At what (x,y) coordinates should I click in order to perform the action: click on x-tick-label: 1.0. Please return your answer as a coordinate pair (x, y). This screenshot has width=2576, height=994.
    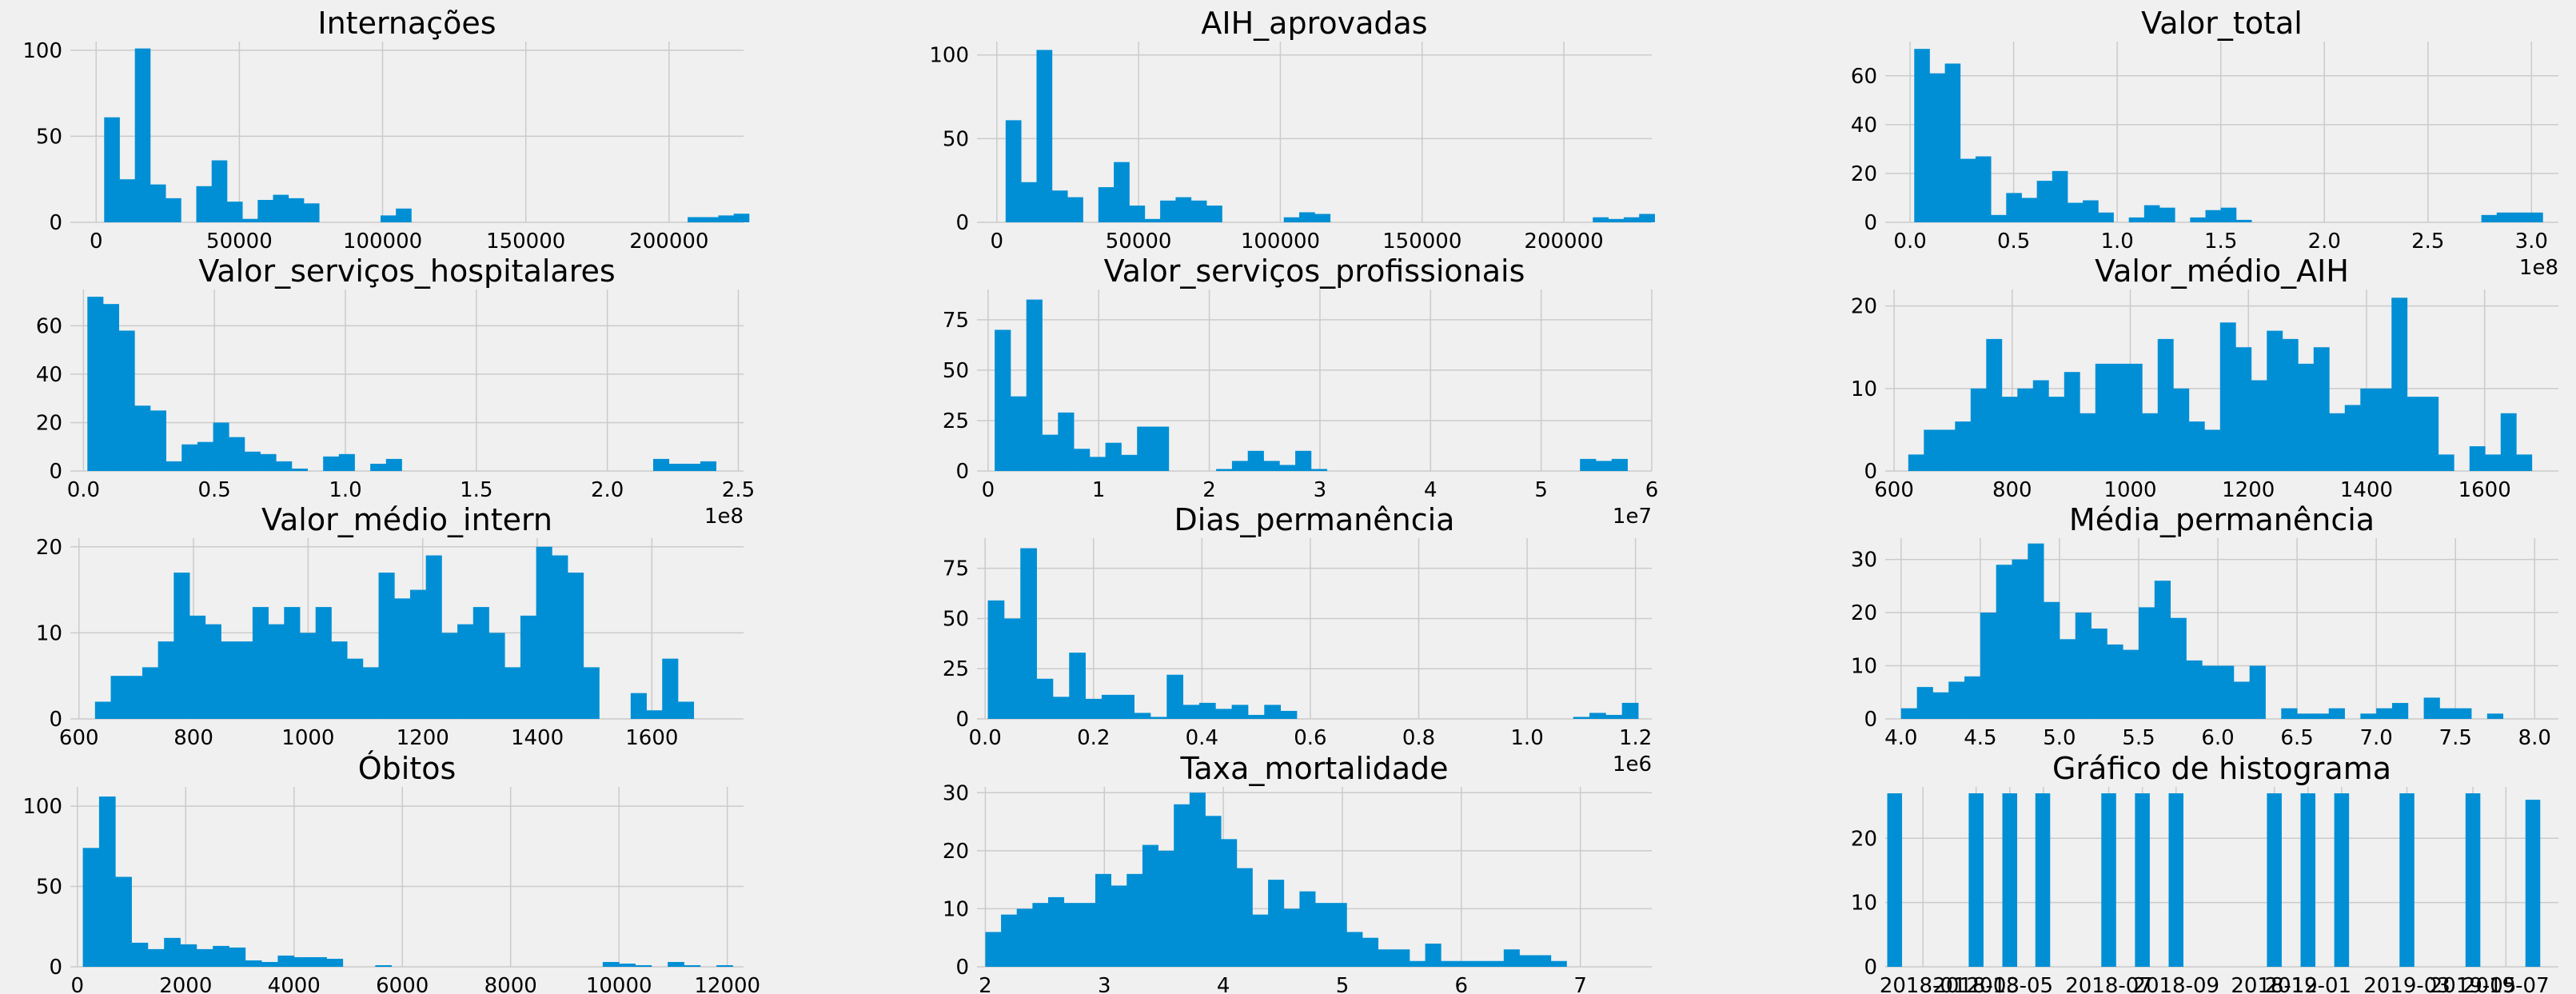
    Looking at the image, I should click on (345, 490).